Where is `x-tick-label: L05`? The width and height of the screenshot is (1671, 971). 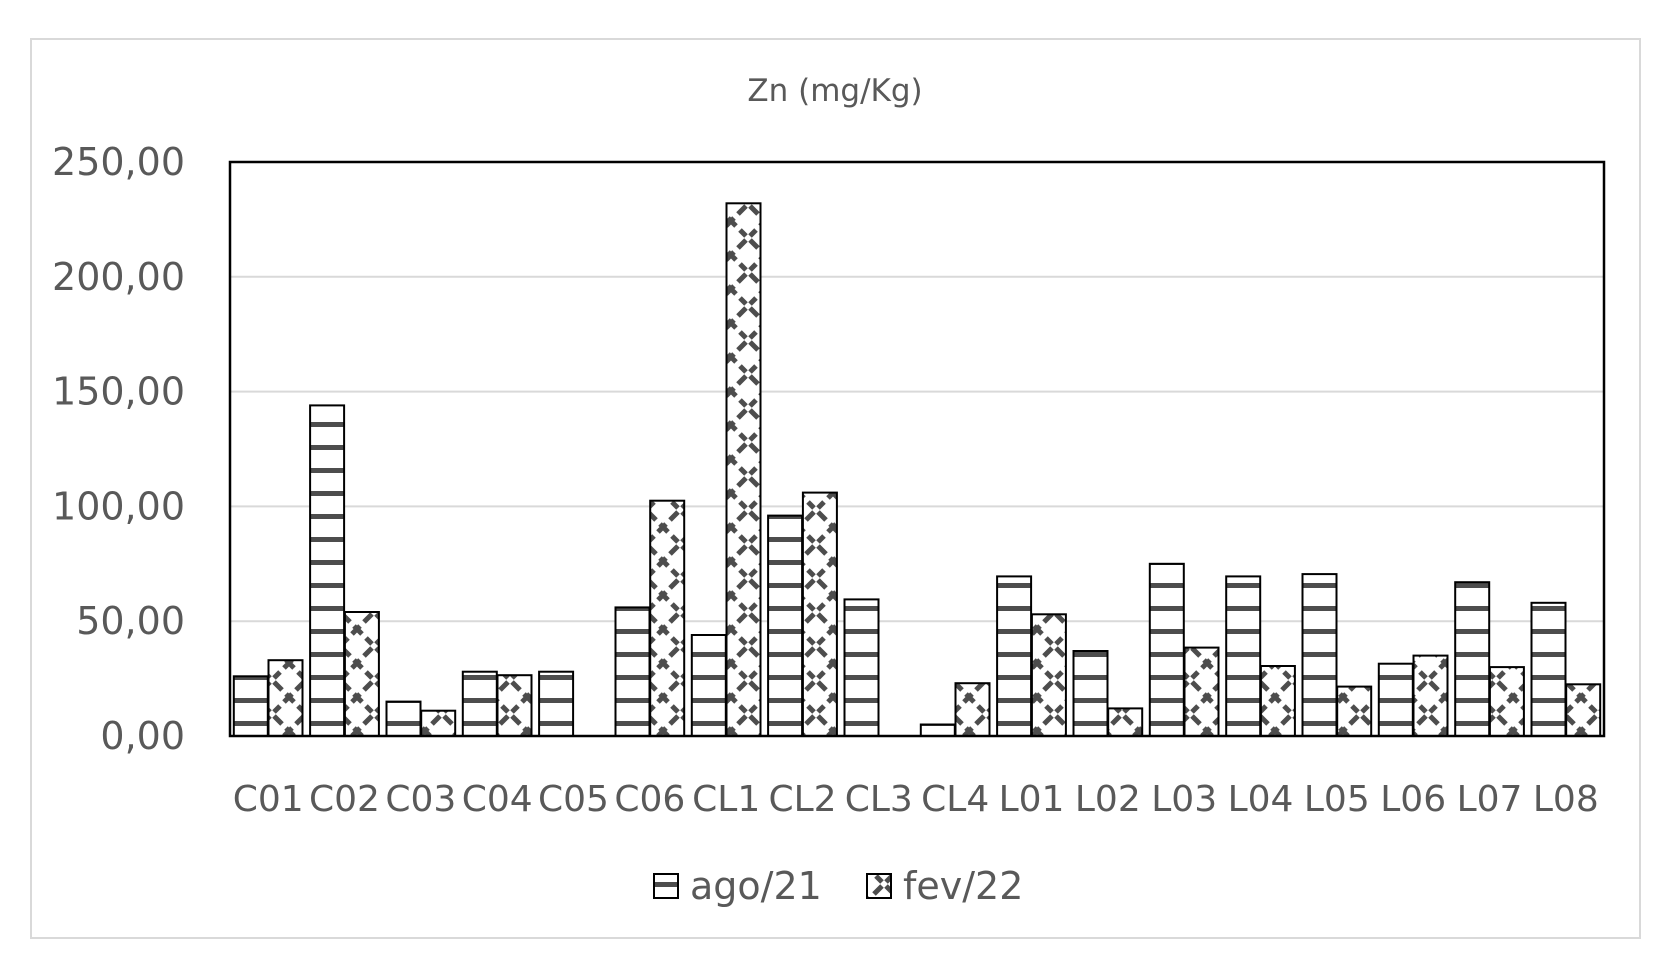
x-tick-label: L05 is located at coordinates (1337, 799).